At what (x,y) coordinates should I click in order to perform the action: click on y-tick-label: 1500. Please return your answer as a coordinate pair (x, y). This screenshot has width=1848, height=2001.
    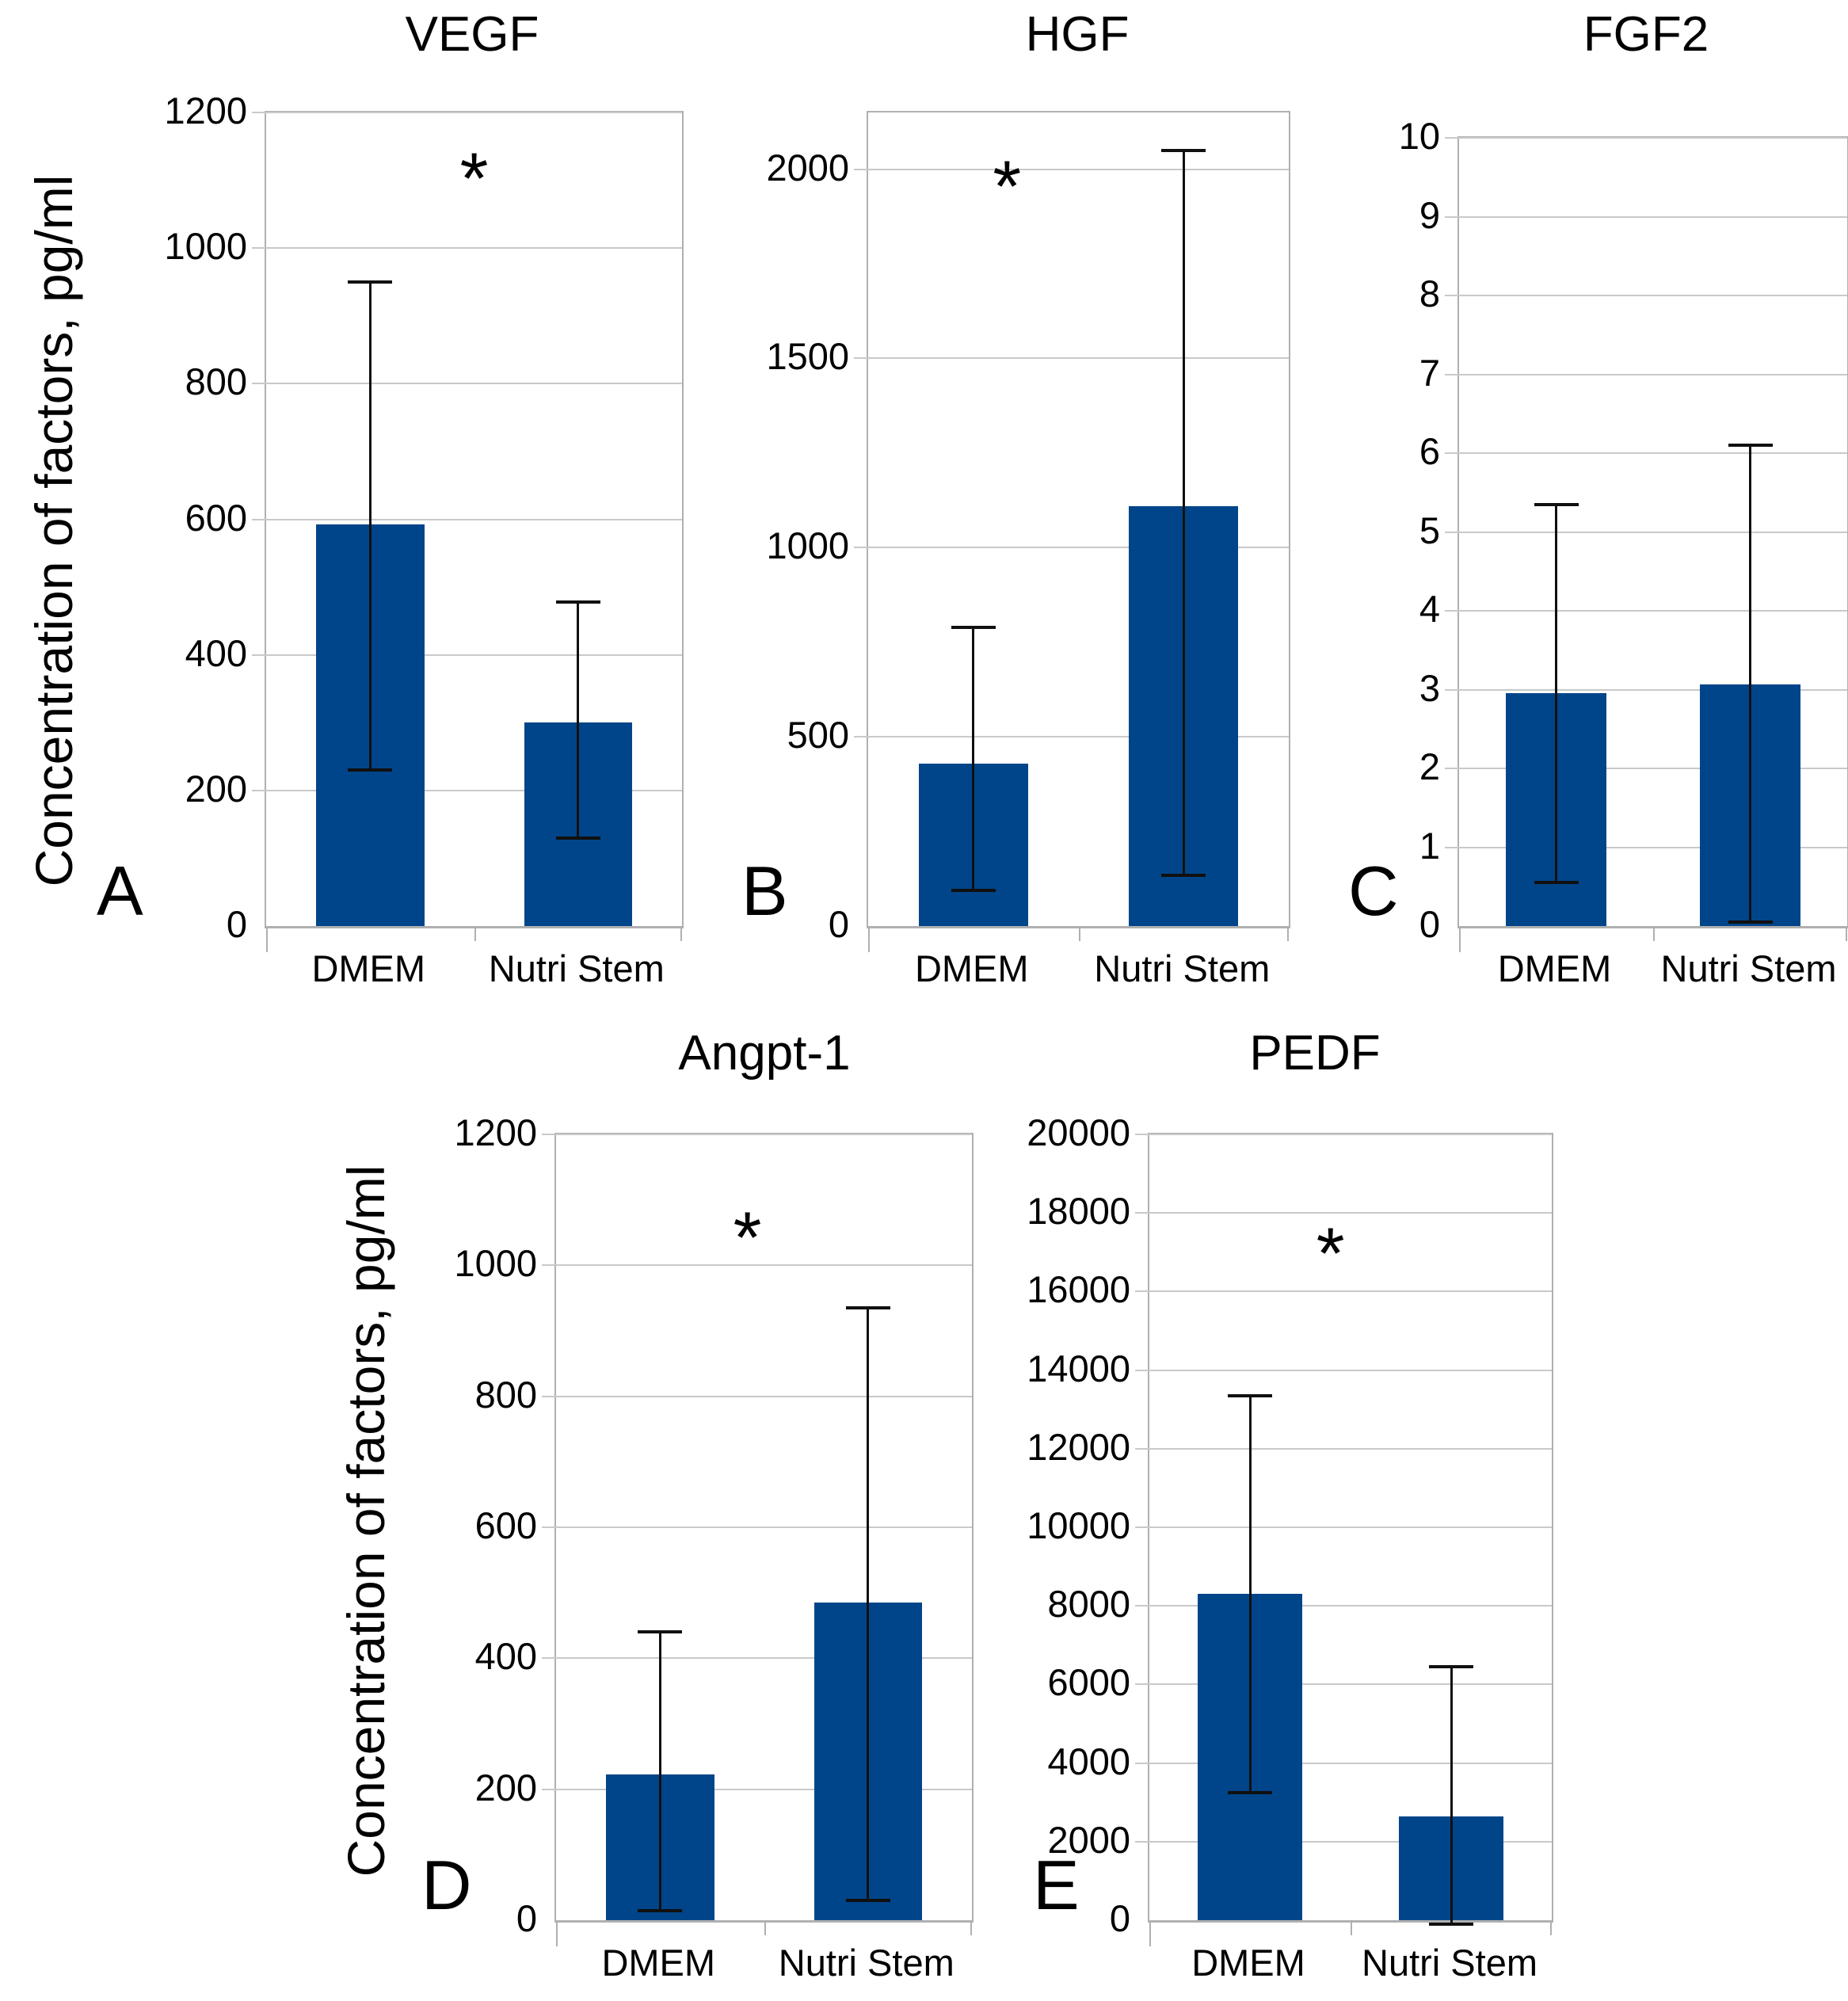
    Looking at the image, I should click on (807, 356).